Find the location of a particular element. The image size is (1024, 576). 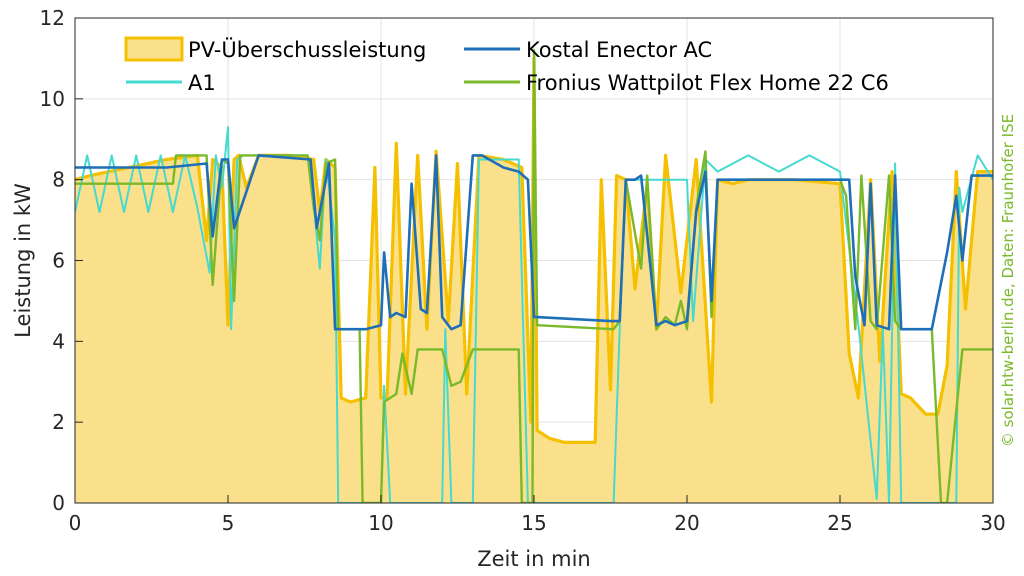

y-tick-label: 4 is located at coordinates (58, 341).